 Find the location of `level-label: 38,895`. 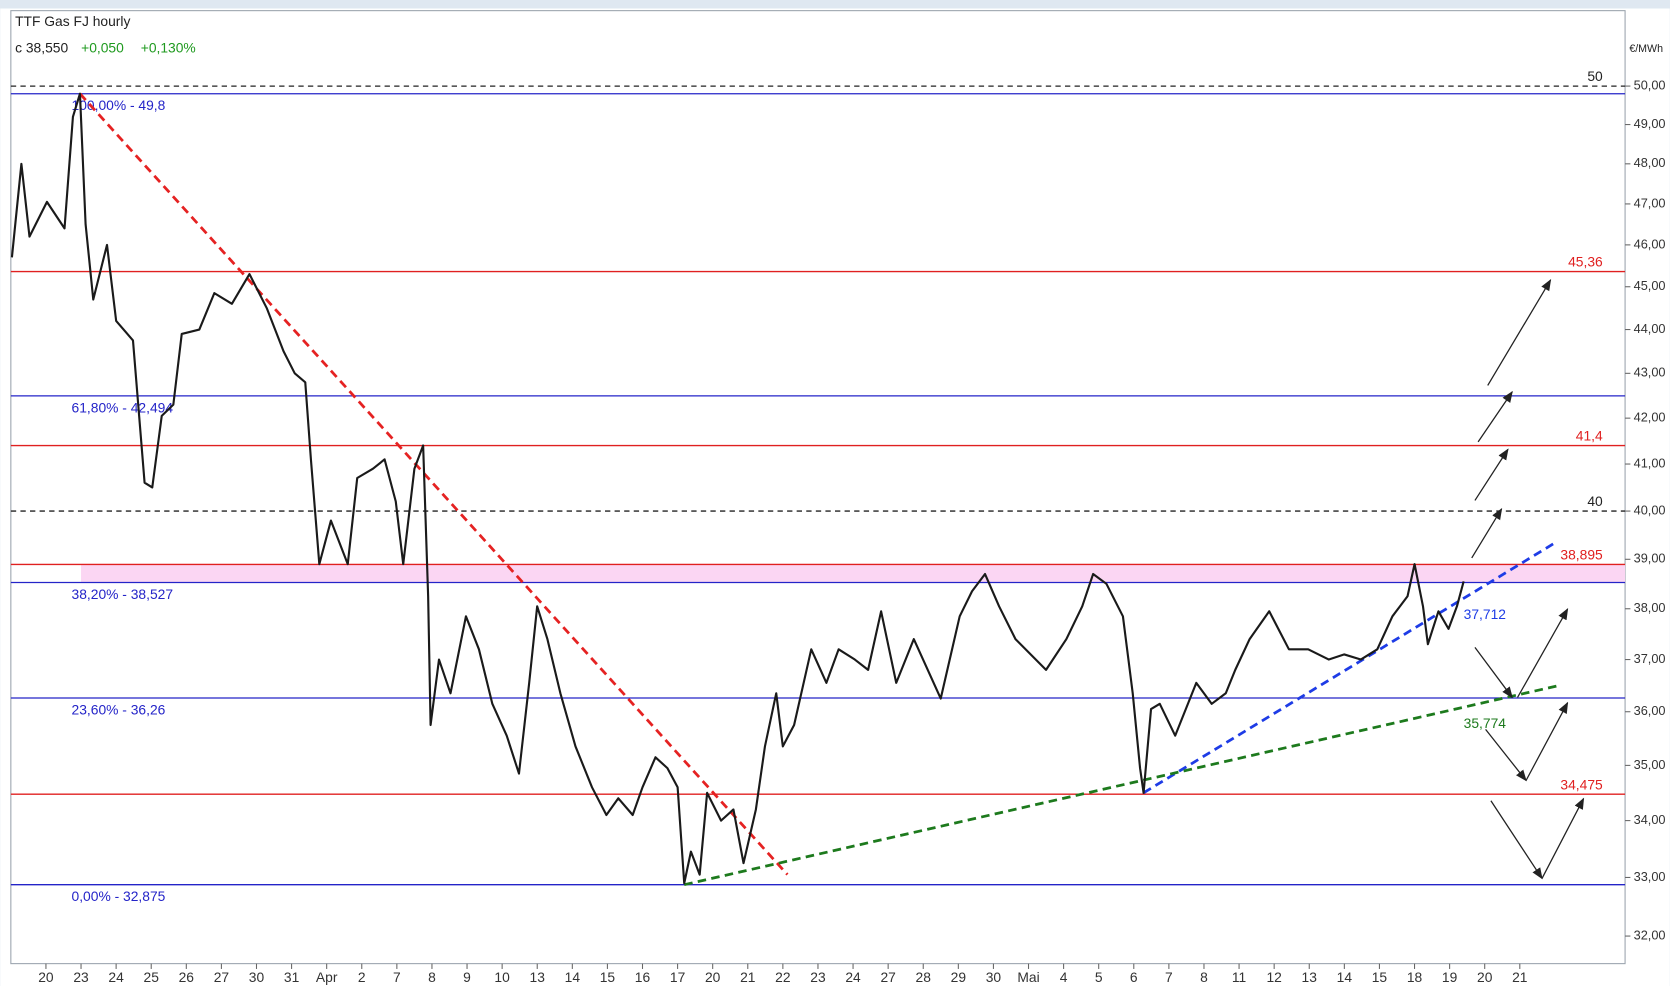

level-label: 38,895 is located at coordinates (1581, 555).